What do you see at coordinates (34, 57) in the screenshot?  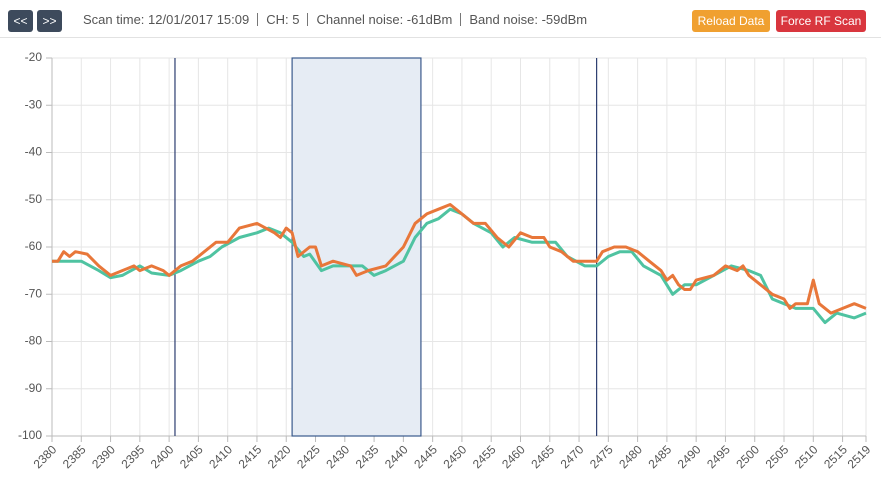 I see `y-tick-label: -20` at bounding box center [34, 57].